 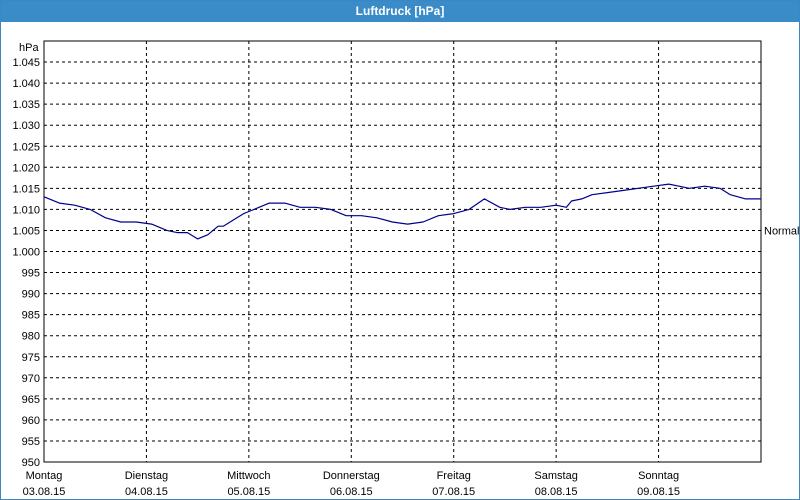 What do you see at coordinates (454, 476) in the screenshot?
I see `x-tick-day: Freitag` at bounding box center [454, 476].